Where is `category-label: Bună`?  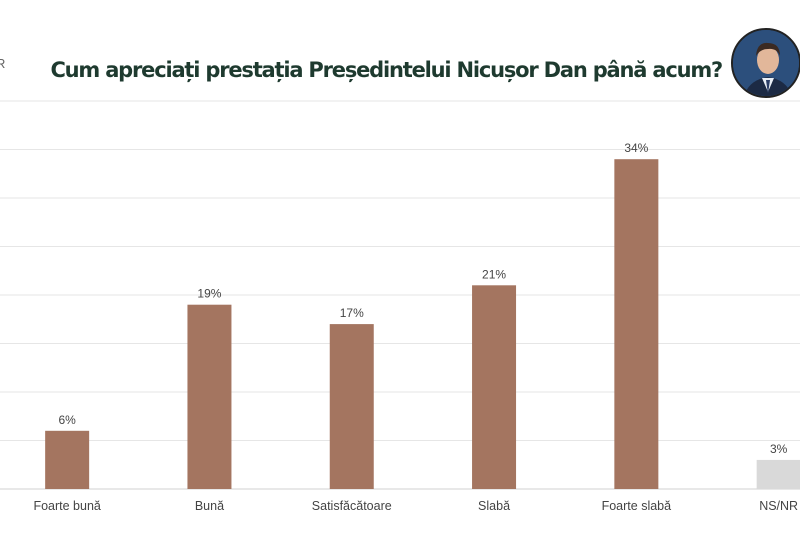 category-label: Bună is located at coordinates (209, 506).